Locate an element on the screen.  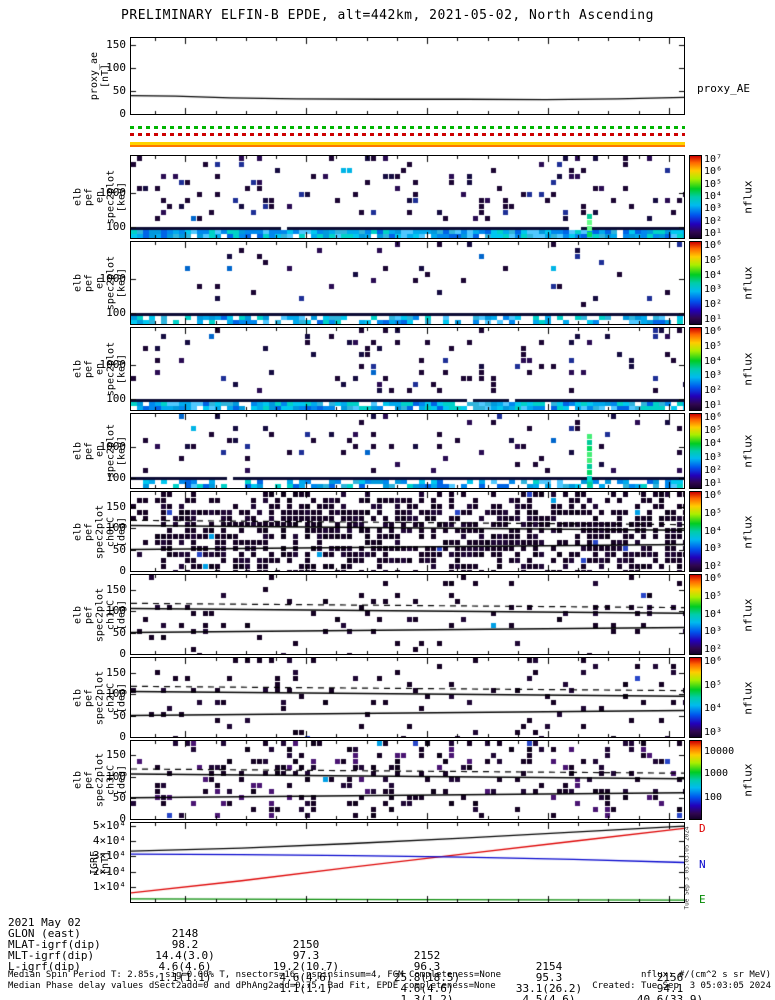
en1-colorbar-tick: 10⁷ is located at coordinates (713, 159).